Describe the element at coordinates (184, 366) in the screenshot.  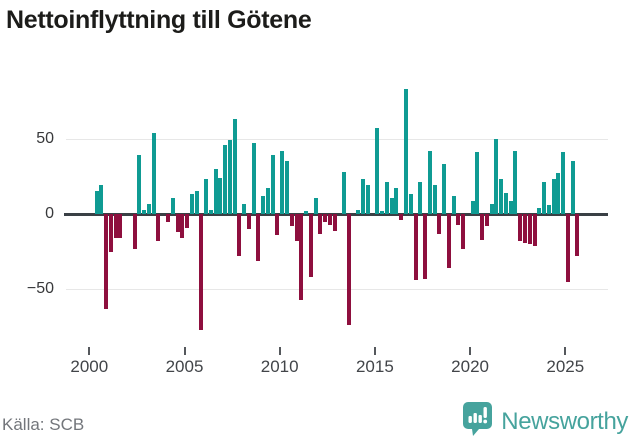
I see `x-axis-label: 2005` at that location.